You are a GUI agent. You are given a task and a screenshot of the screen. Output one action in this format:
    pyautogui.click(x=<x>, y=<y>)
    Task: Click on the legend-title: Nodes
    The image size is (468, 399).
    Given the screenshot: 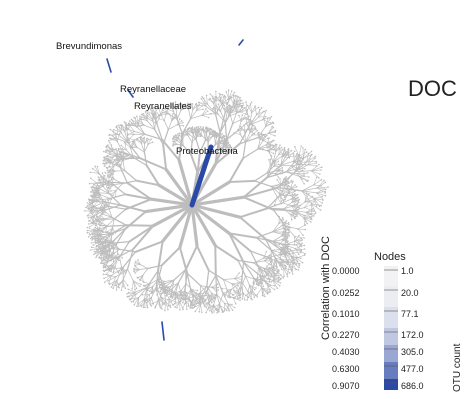 What is the action you would take?
    pyautogui.click(x=390, y=257)
    